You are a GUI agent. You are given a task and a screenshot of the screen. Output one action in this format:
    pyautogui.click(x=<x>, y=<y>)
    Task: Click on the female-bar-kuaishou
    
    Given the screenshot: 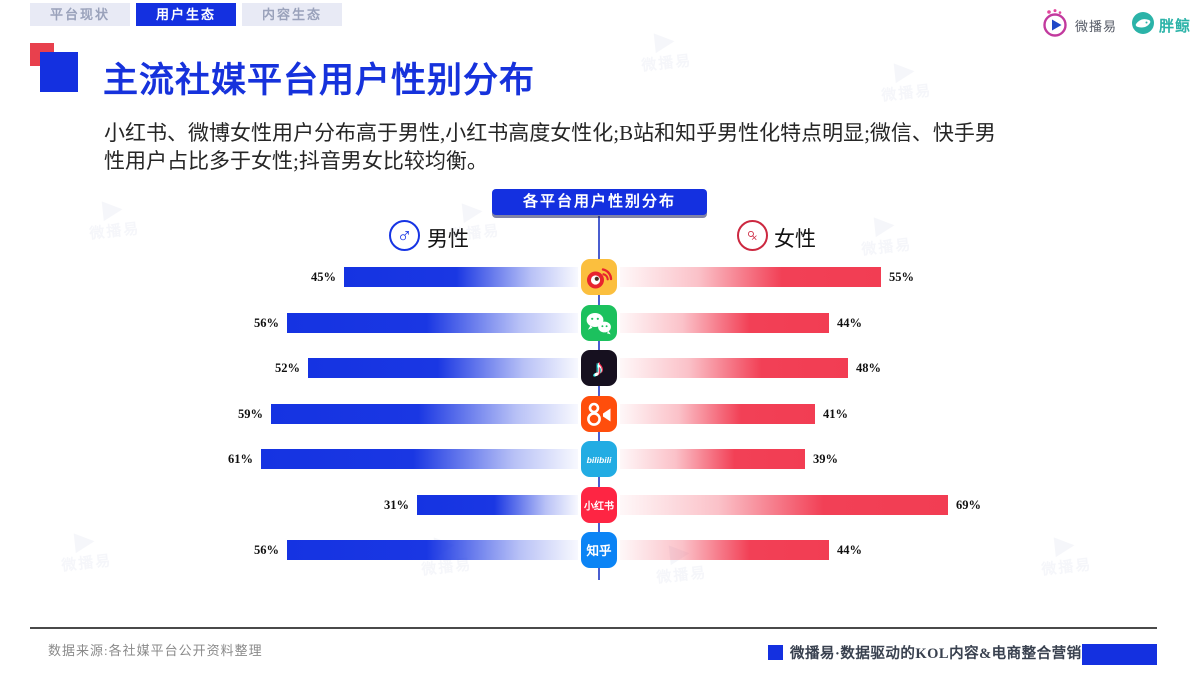 What is the action you would take?
    pyautogui.click(x=717, y=413)
    